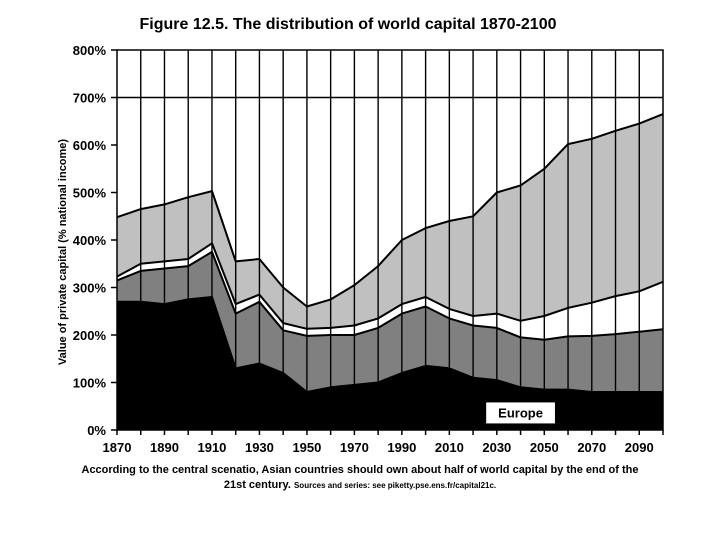  I want to click on y-tick-label: 600%, so click(90, 145).